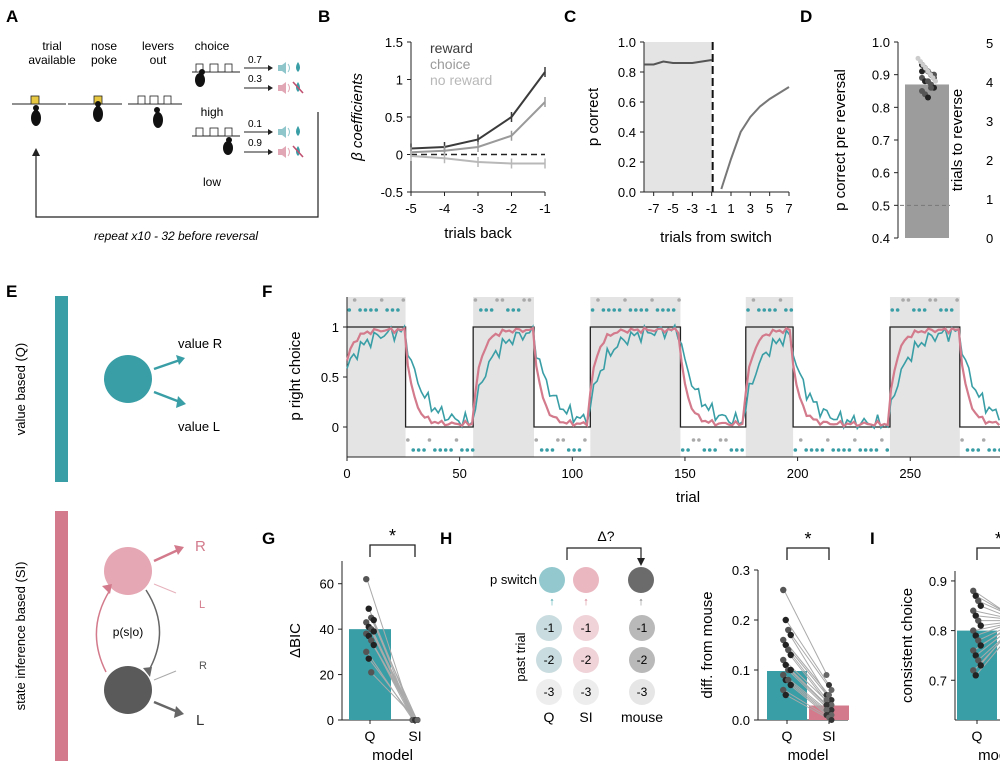 The image size is (1000, 769). What do you see at coordinates (126, 109) in the screenshot?
I see `stage-illustrations` at bounding box center [126, 109].